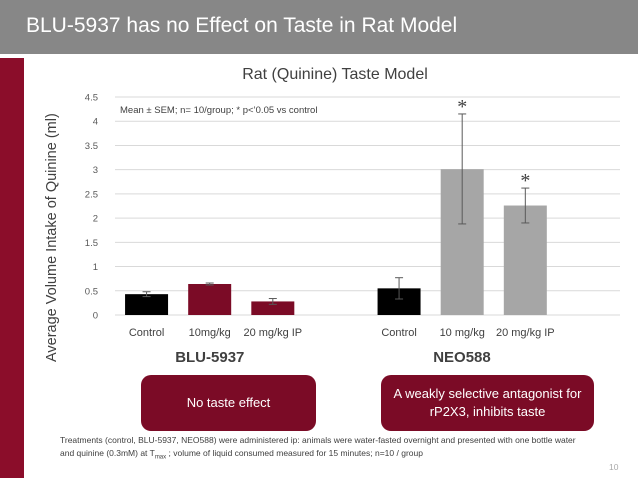 The width and height of the screenshot is (638, 478). I want to click on page-number: 10, so click(614, 467).